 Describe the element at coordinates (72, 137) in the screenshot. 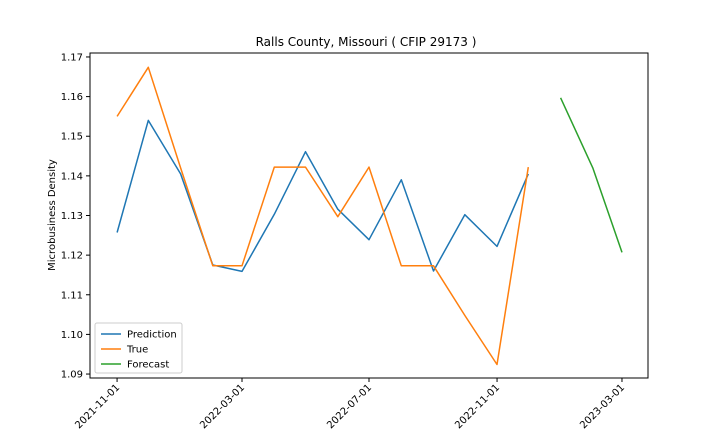

I see `y-tick-label: 1.15` at that location.